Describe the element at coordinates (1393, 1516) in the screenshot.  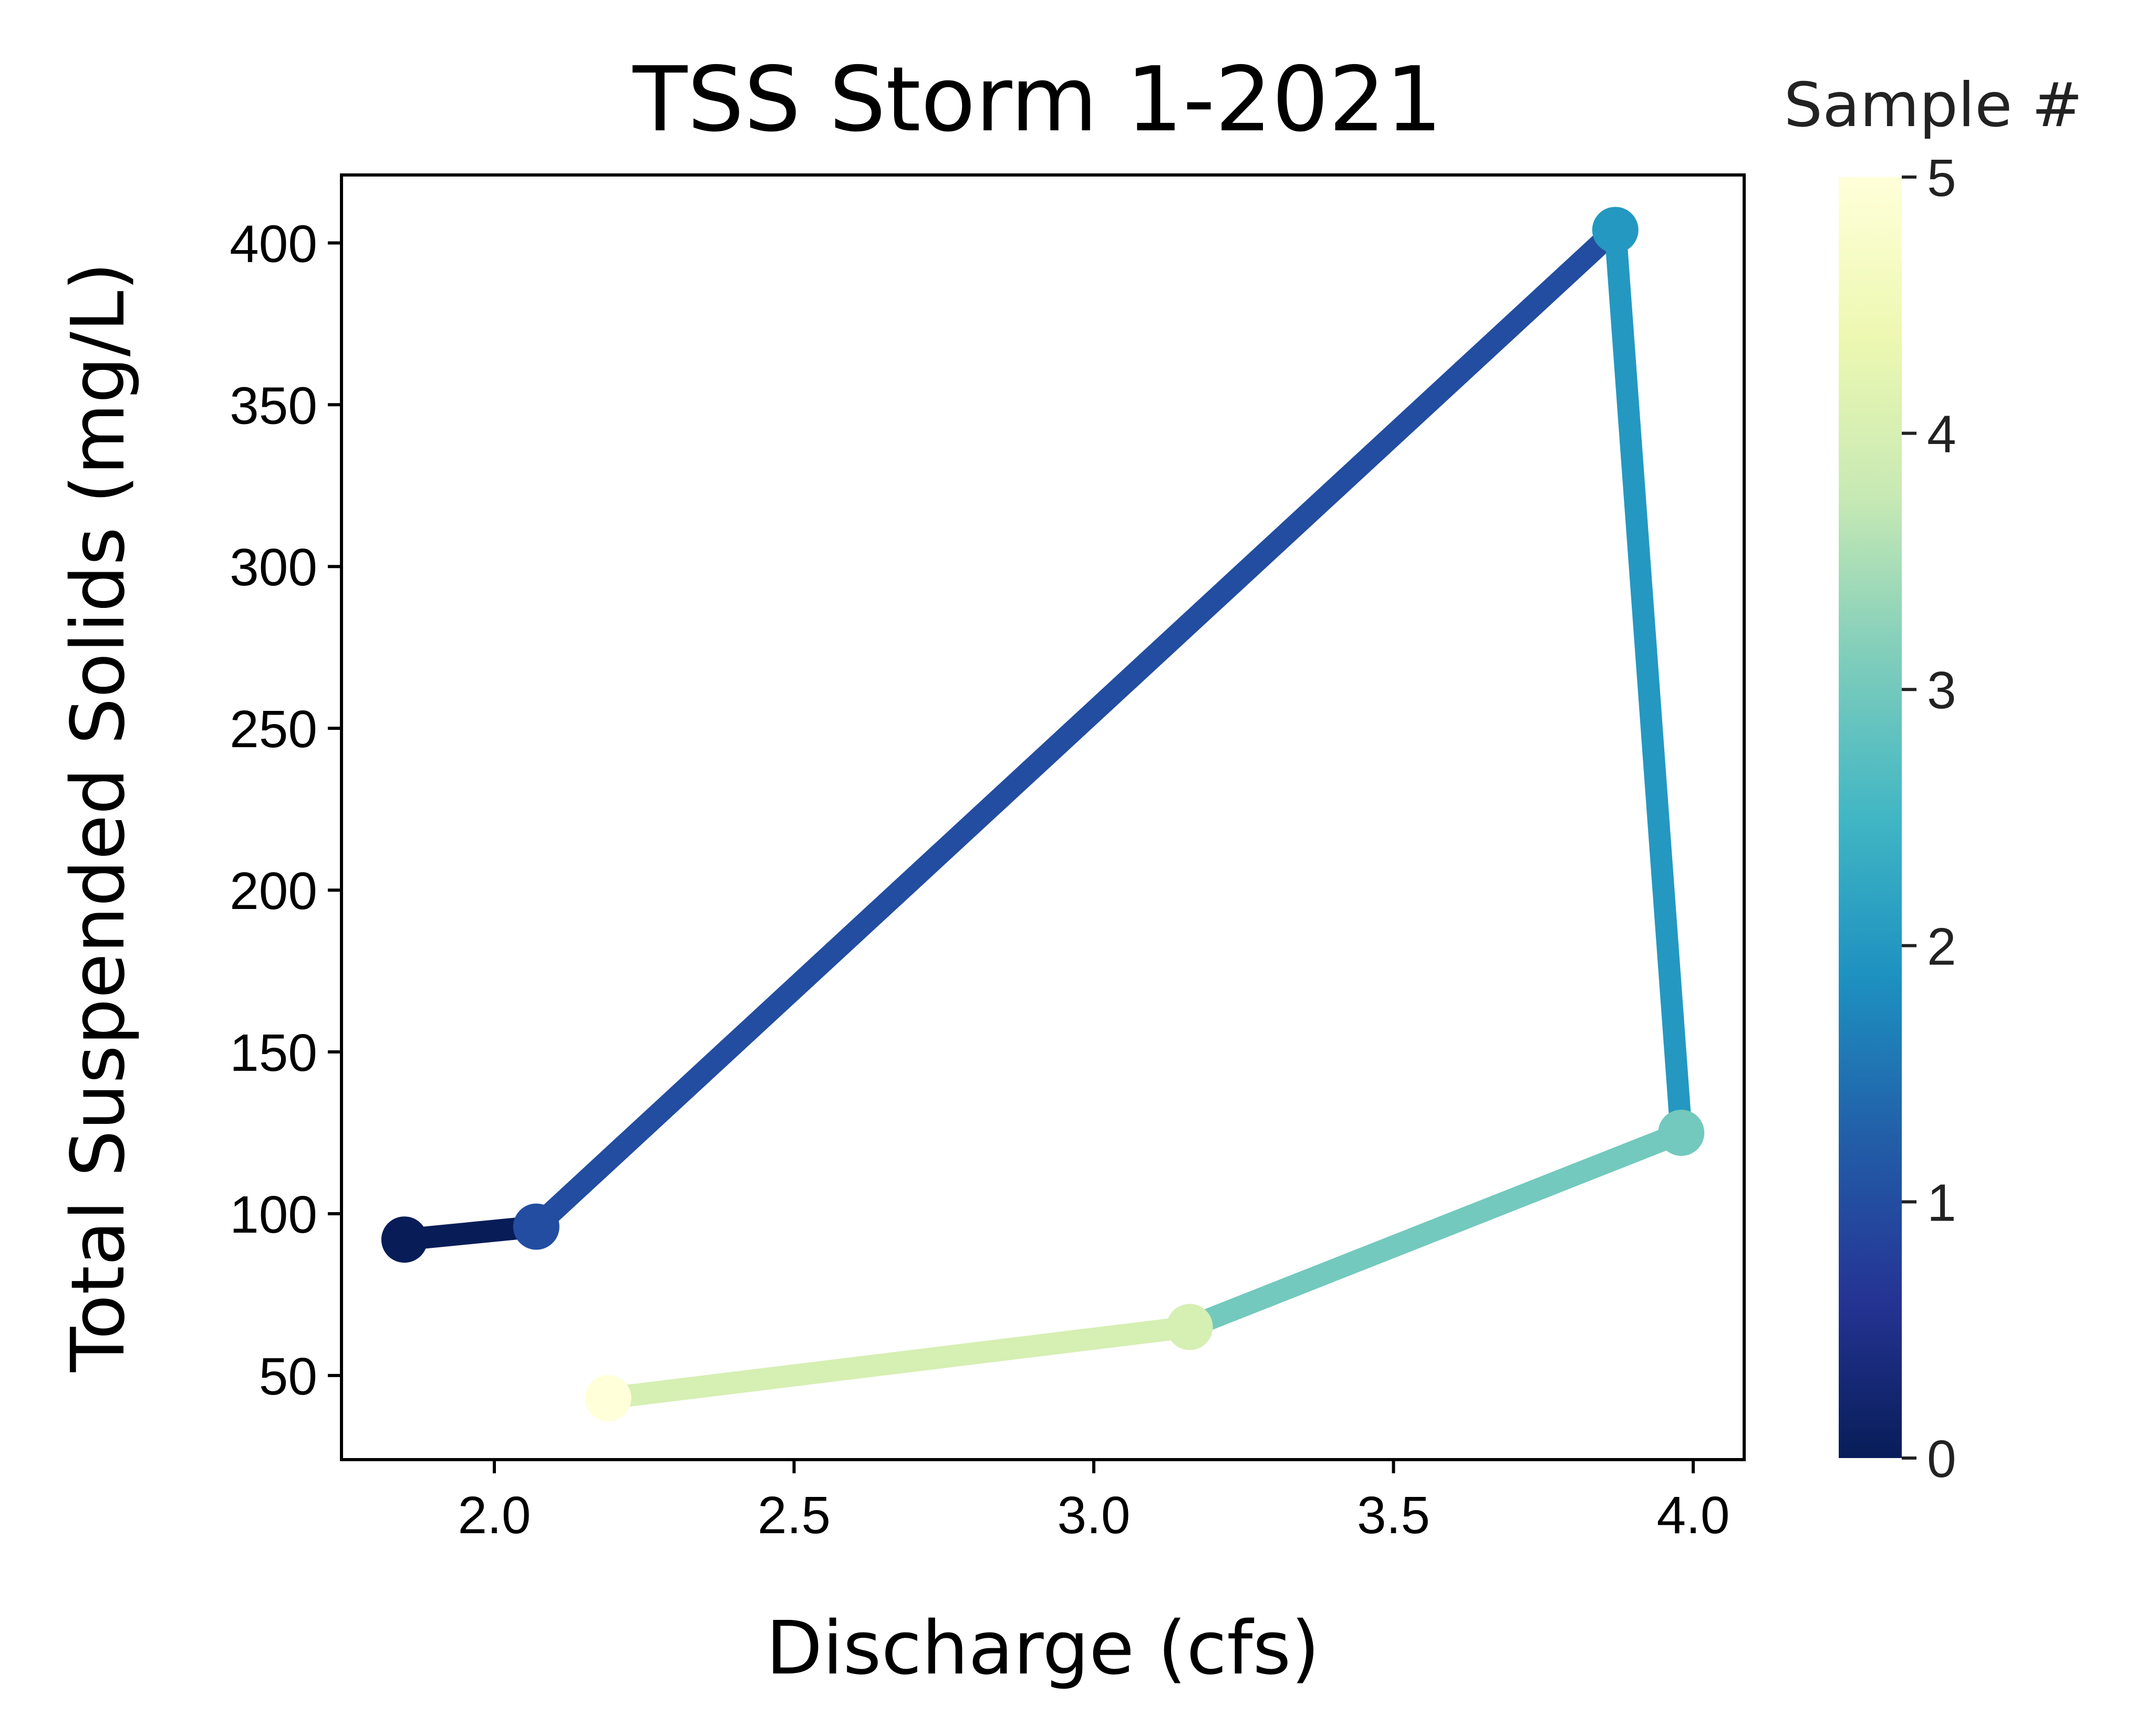
I see `x-tick-label: 3.5` at that location.